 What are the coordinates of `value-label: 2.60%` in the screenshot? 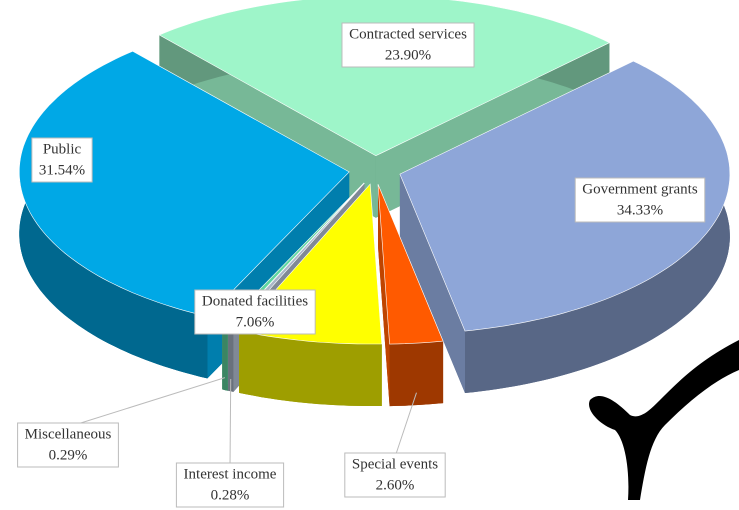 It's located at (395, 485).